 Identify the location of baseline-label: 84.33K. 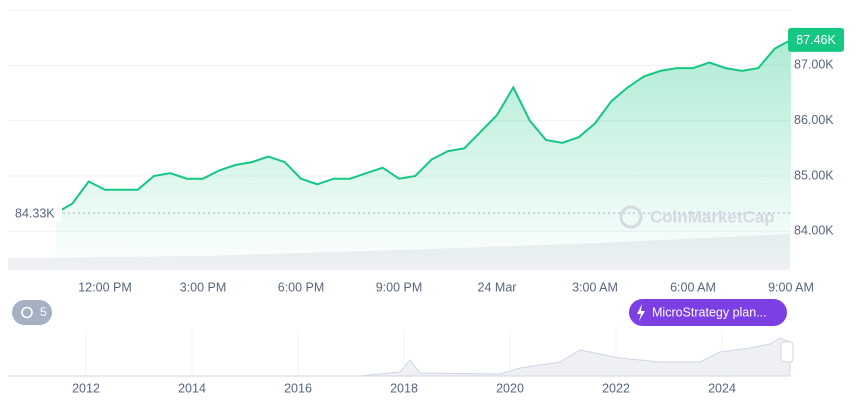
(35, 213).